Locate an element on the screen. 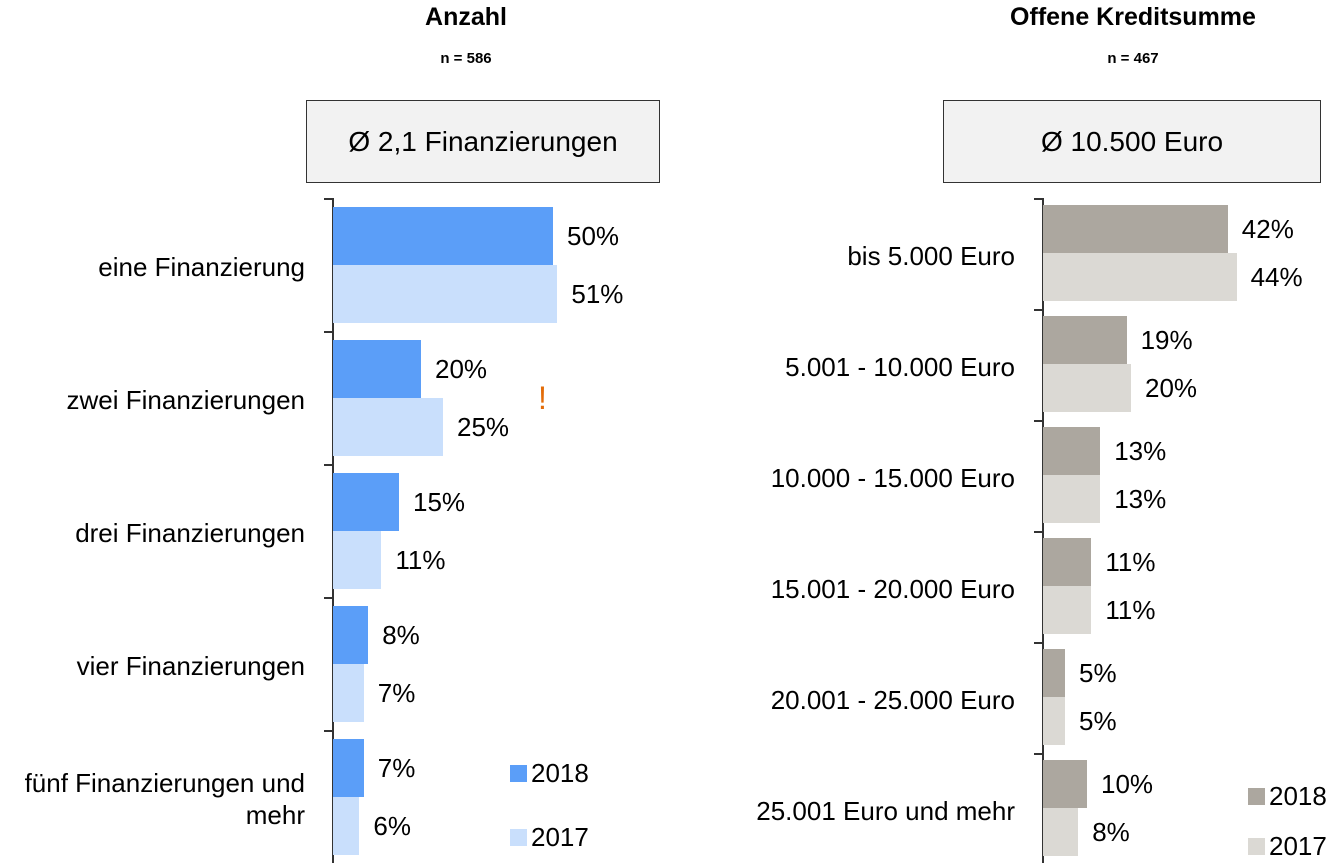  category-label: 5.001 - 10.000 Euro is located at coordinates (900, 366).